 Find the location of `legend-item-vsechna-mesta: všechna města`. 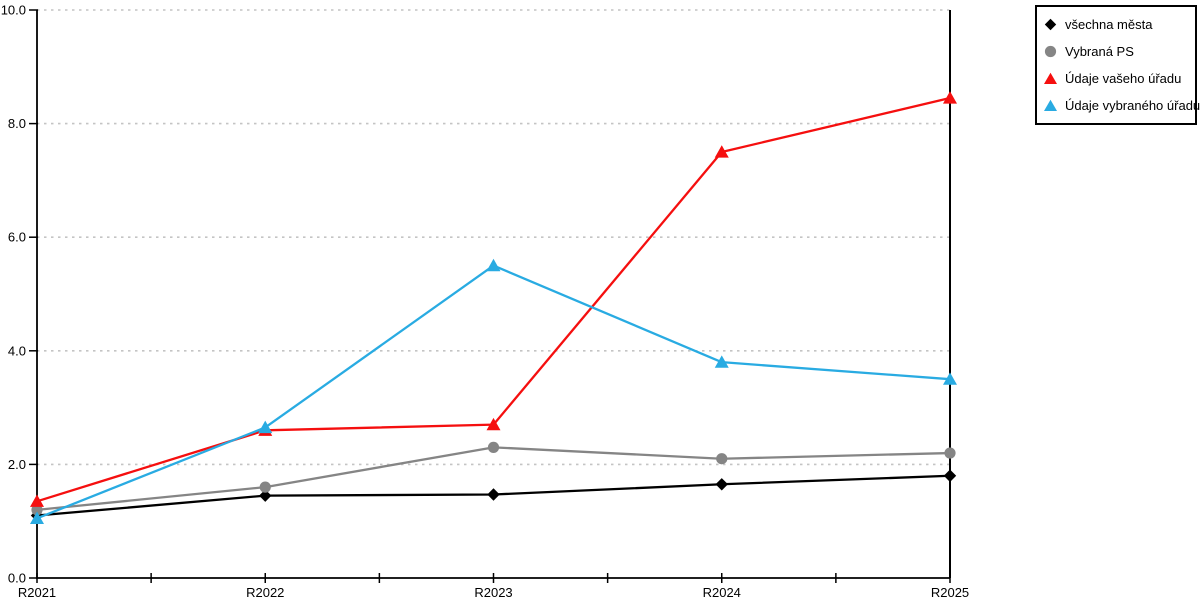

legend-item-vsechna-mesta: všechna města is located at coordinates (1116, 24).